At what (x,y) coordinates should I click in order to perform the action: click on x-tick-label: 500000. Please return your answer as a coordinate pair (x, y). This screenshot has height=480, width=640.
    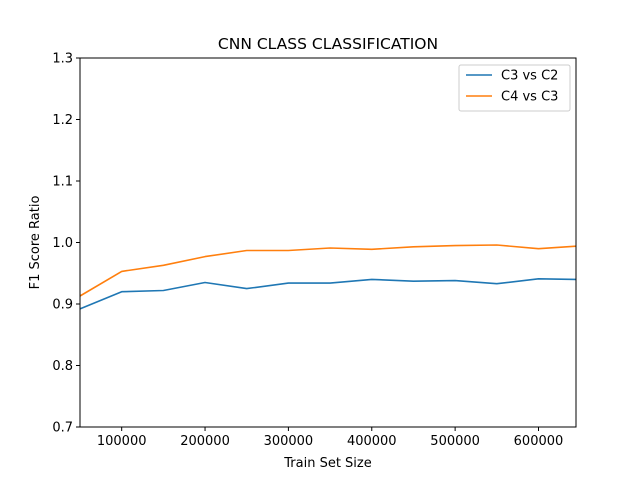
    Looking at the image, I should click on (455, 441).